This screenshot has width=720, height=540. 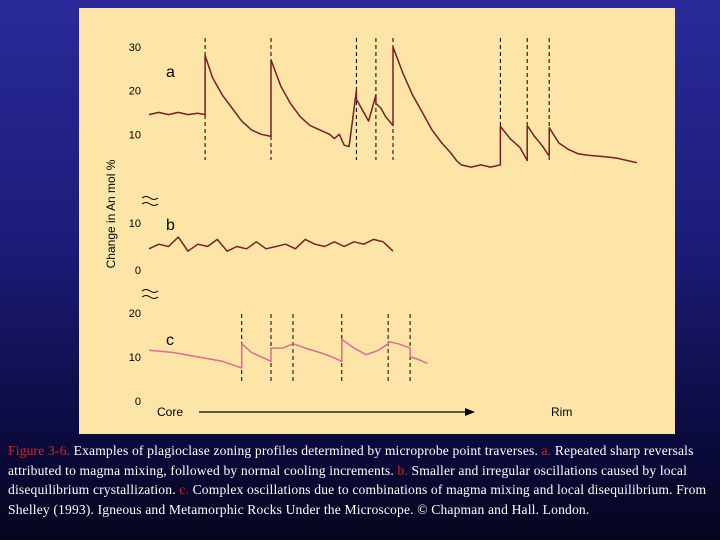 I want to click on axis-break-lower, so click(x=150, y=294).